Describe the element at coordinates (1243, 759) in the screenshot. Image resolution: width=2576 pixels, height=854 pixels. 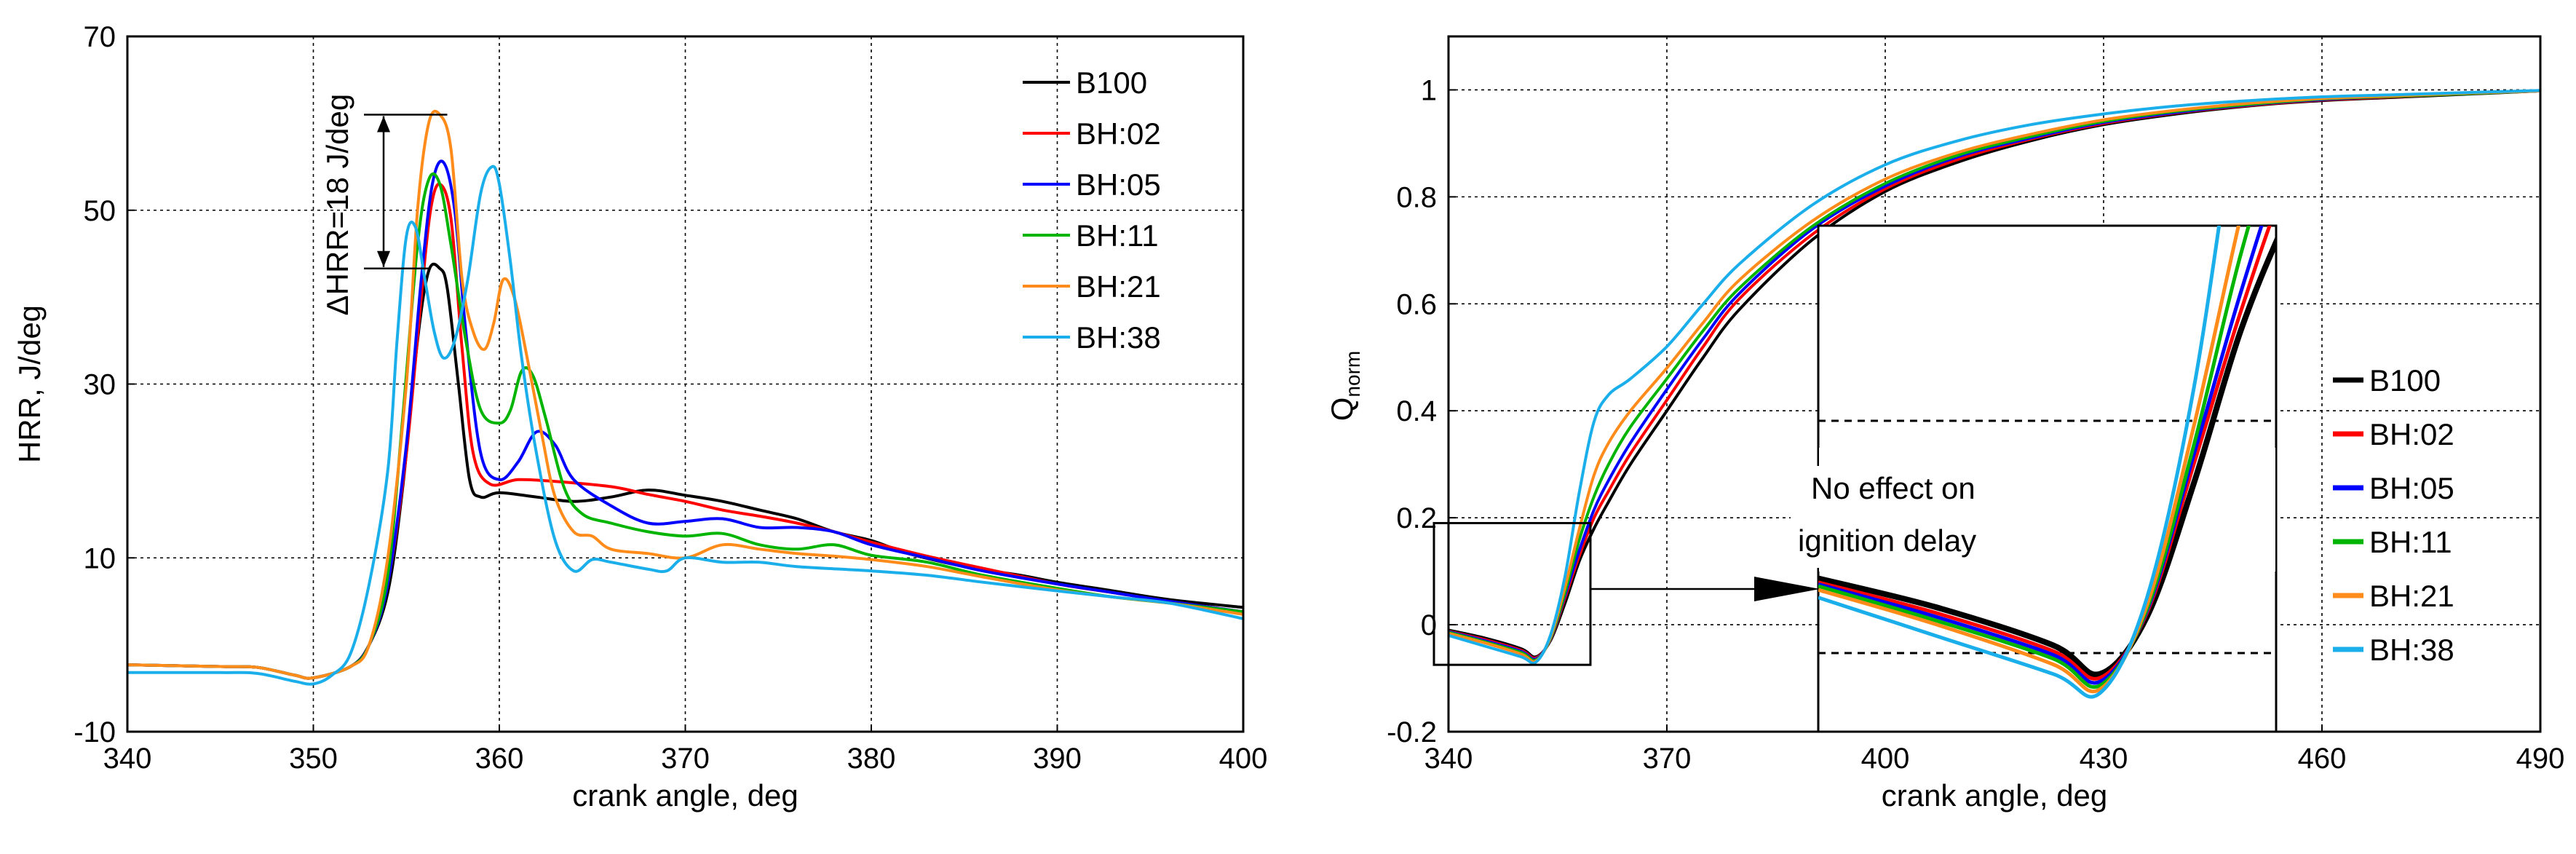
I see `p1-xtick-label: 400` at that location.